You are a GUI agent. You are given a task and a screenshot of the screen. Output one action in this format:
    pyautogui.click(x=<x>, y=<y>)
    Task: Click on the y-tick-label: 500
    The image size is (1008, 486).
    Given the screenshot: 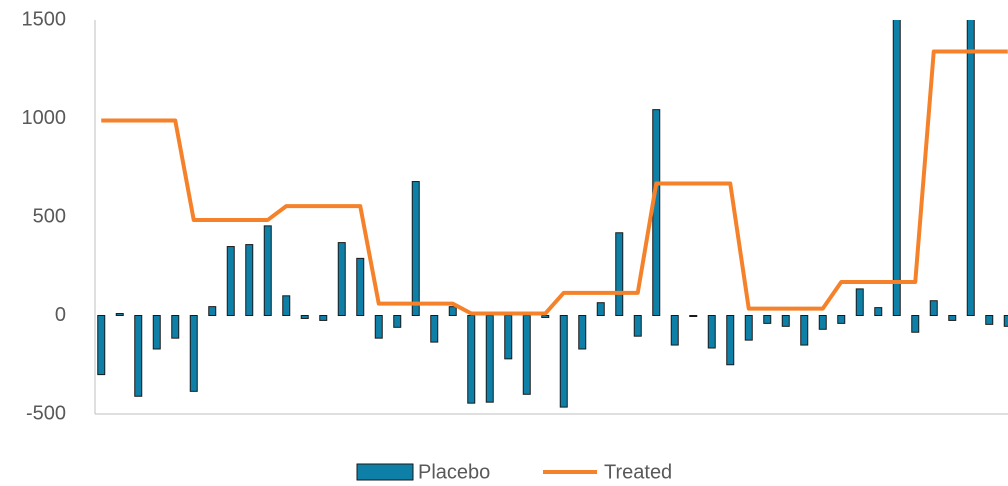 What is the action you would take?
    pyautogui.click(x=49, y=216)
    